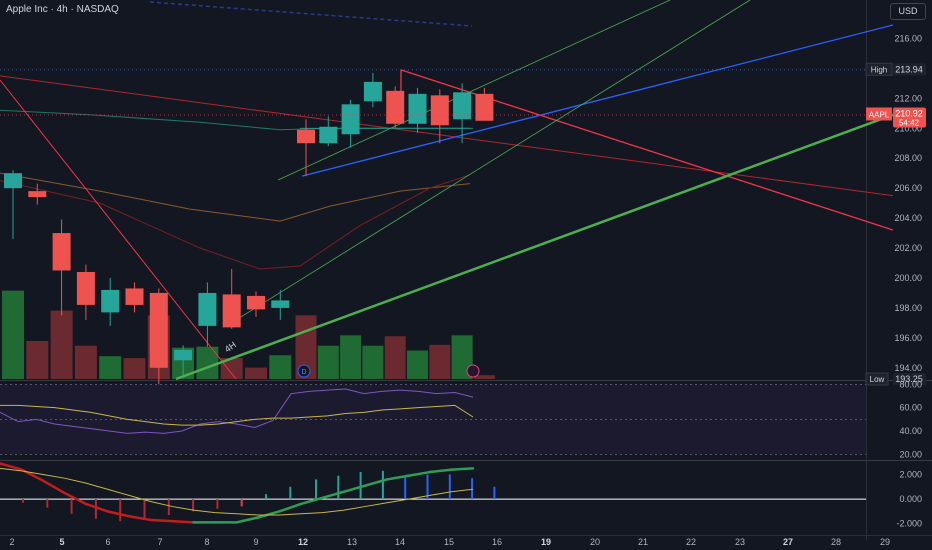  I want to click on time-tick-label: 2, so click(11, 542).